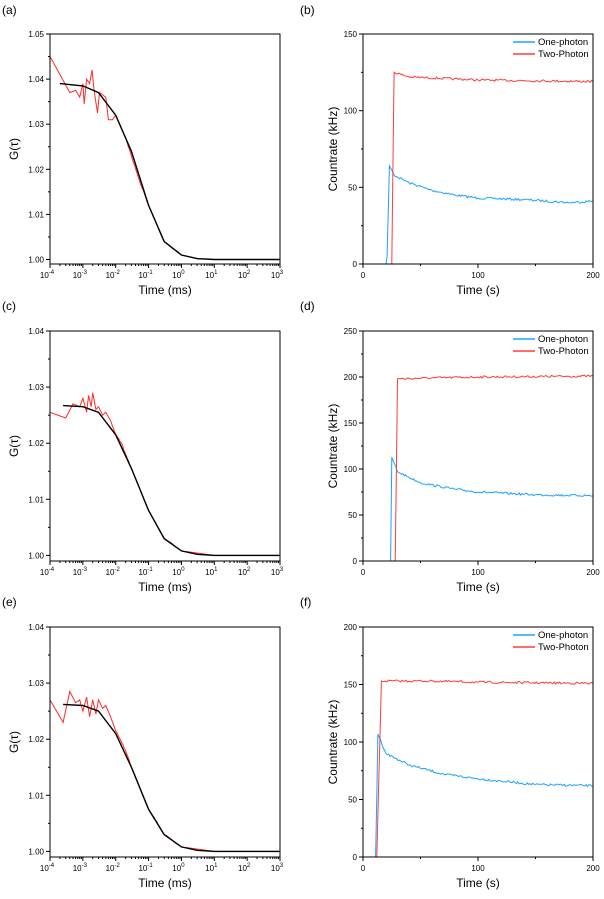  What do you see at coordinates (14, 446) in the screenshot?
I see `y-axis-label: G(τ)` at bounding box center [14, 446].